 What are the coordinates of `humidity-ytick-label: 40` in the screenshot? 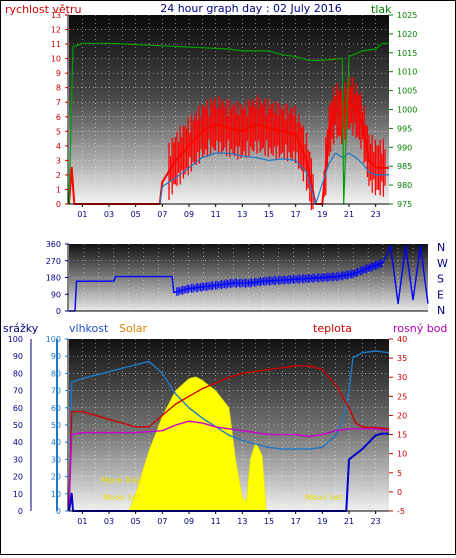 It's located at (56, 442).